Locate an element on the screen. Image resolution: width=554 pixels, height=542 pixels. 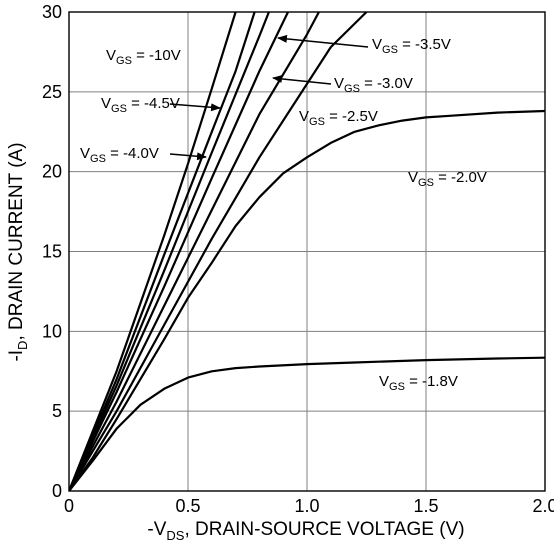
x-tick-label: 1.5 is located at coordinates (425, 506).